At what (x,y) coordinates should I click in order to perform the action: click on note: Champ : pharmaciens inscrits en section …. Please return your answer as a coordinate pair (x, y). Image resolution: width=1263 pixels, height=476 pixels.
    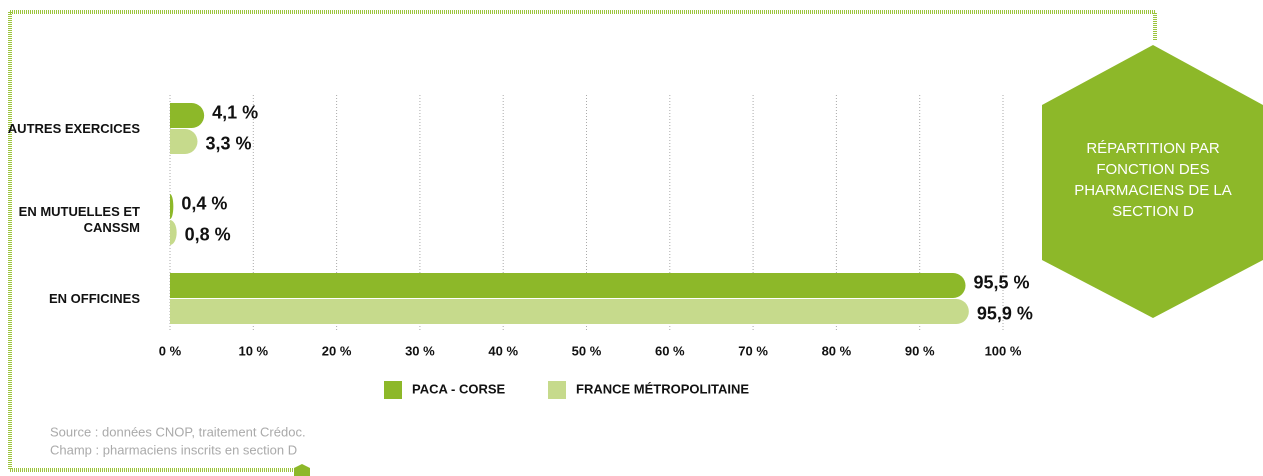
    Looking at the image, I should click on (173, 449).